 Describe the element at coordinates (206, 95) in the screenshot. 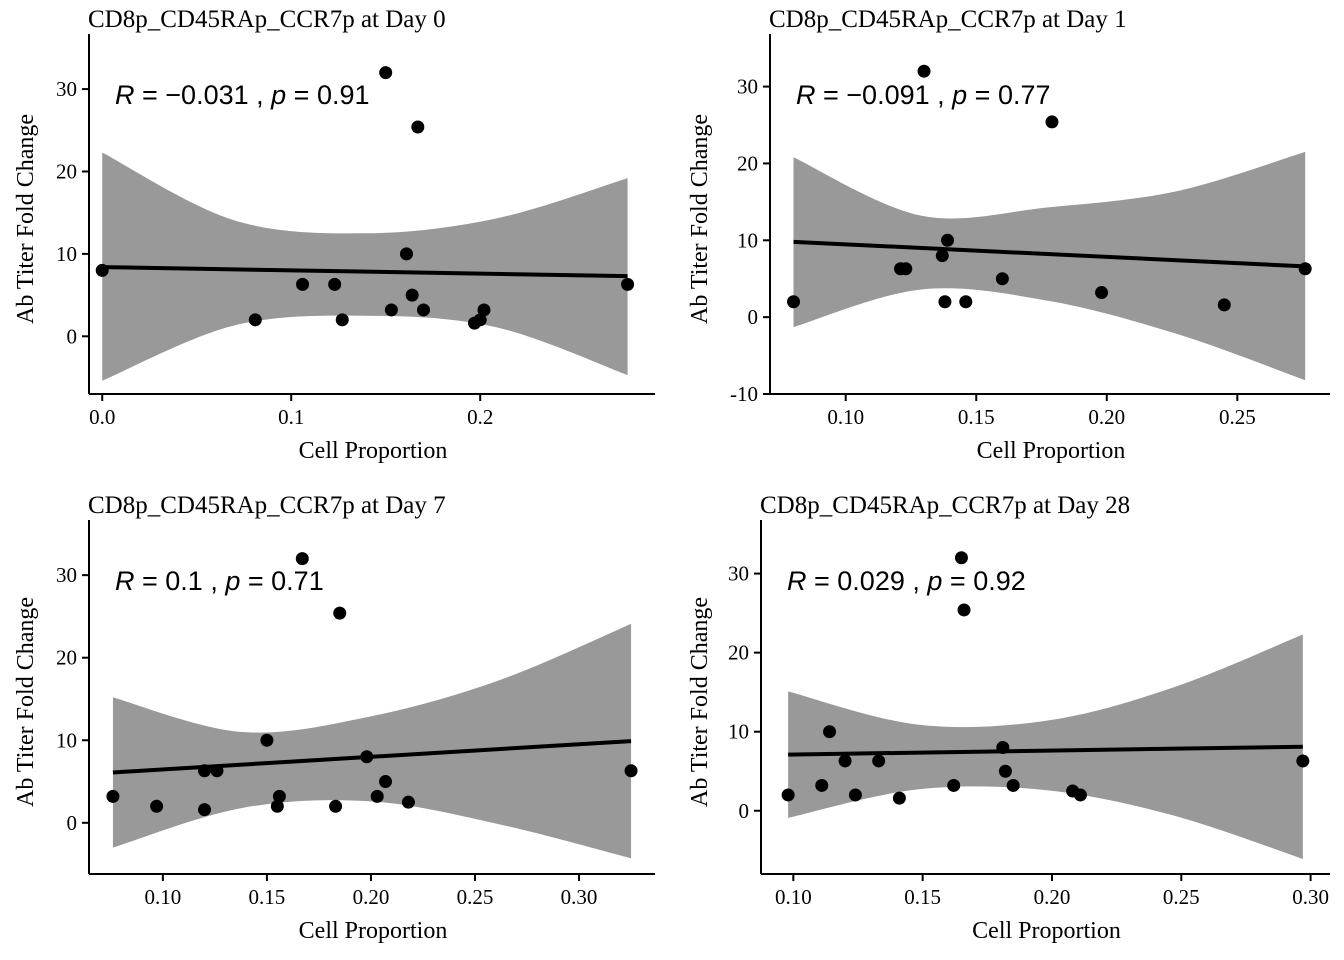

I see `r-value: −0.031` at that location.